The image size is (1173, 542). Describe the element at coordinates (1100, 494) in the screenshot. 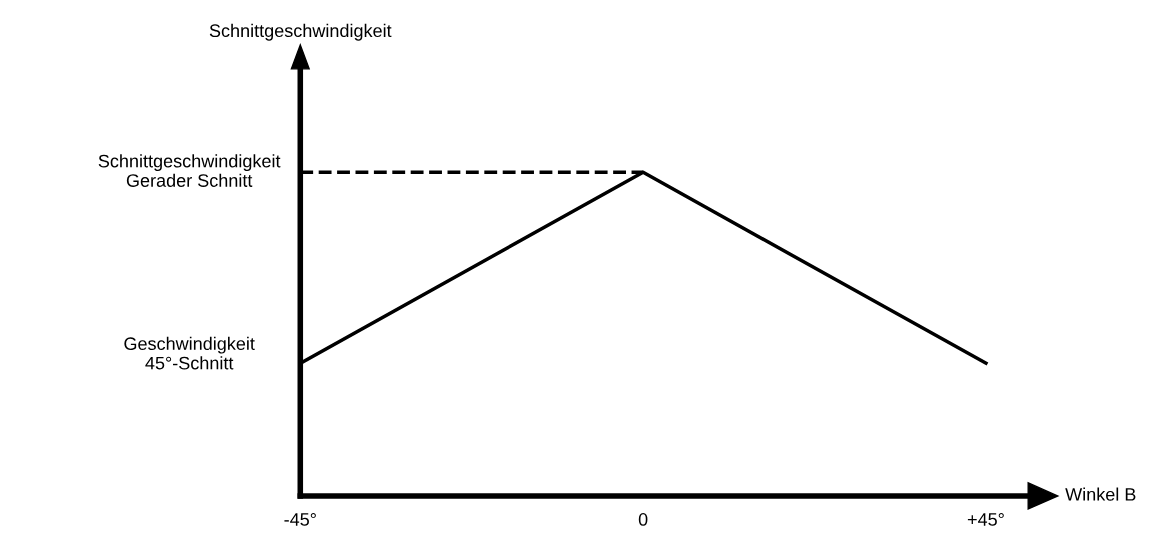

I see `x-axis-title: Winkel B` at that location.